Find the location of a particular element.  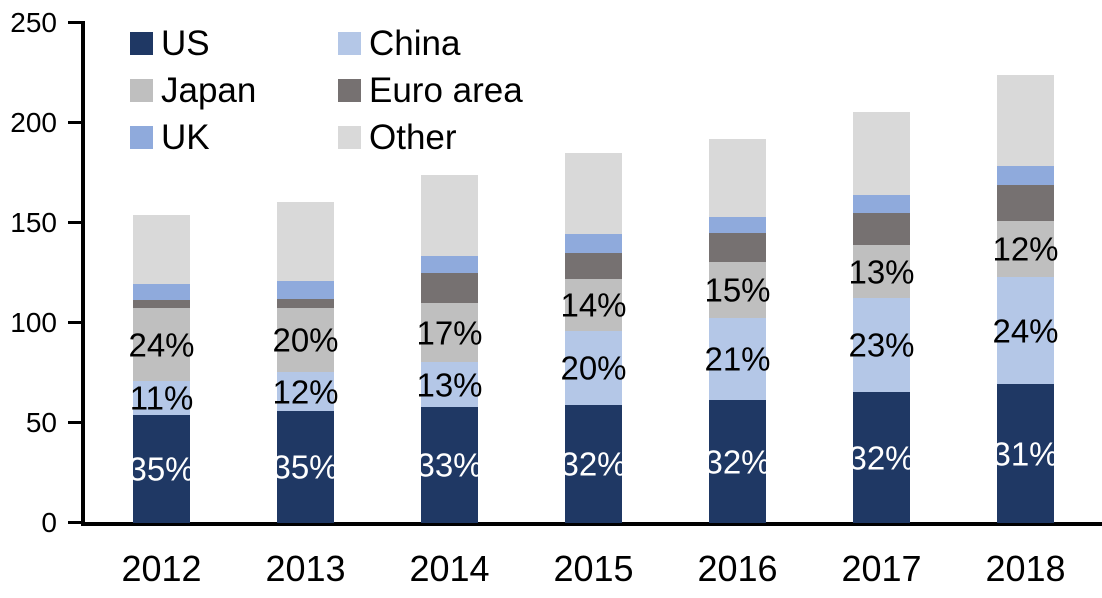

bar-segment-other-2013 is located at coordinates (305, 241).